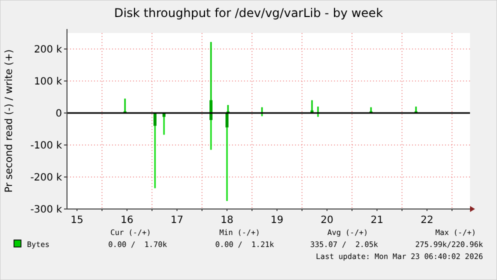 This screenshot has height=280, width=497. Describe the element at coordinates (377, 220) in the screenshot. I see `x-tick-label: 21` at that location.